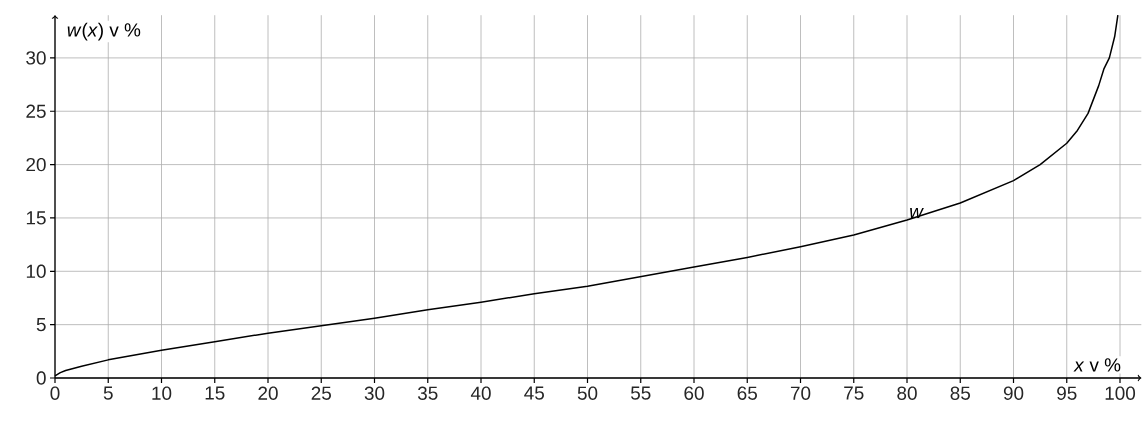  What do you see at coordinates (534, 393) in the screenshot?
I see `x-tick-label: 45` at bounding box center [534, 393].